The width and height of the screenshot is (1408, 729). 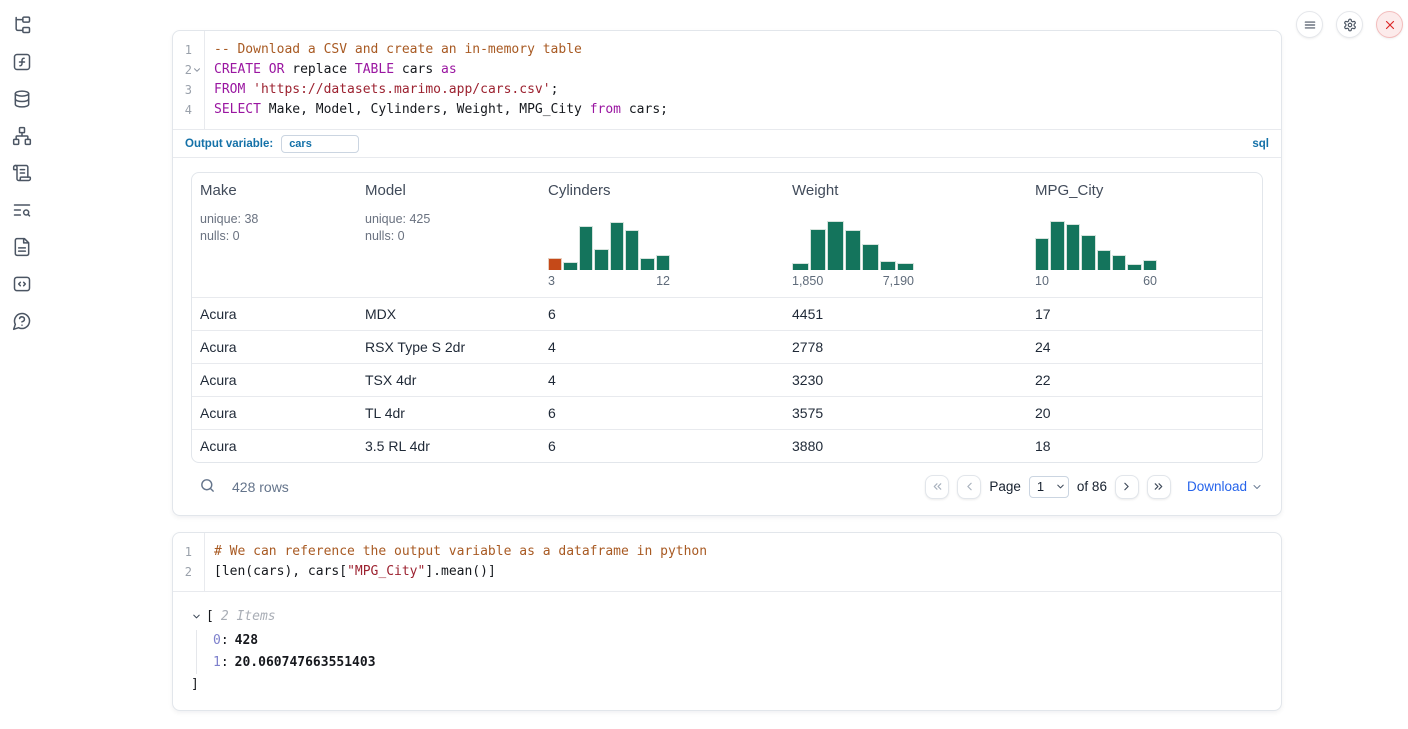 What do you see at coordinates (1042, 281) in the screenshot?
I see `histogram-min-label: 10` at bounding box center [1042, 281].